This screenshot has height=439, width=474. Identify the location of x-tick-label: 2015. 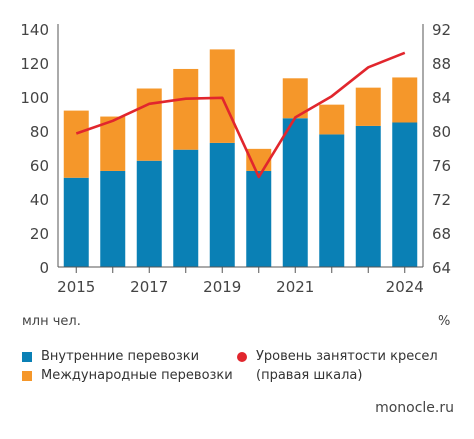
(76, 287).